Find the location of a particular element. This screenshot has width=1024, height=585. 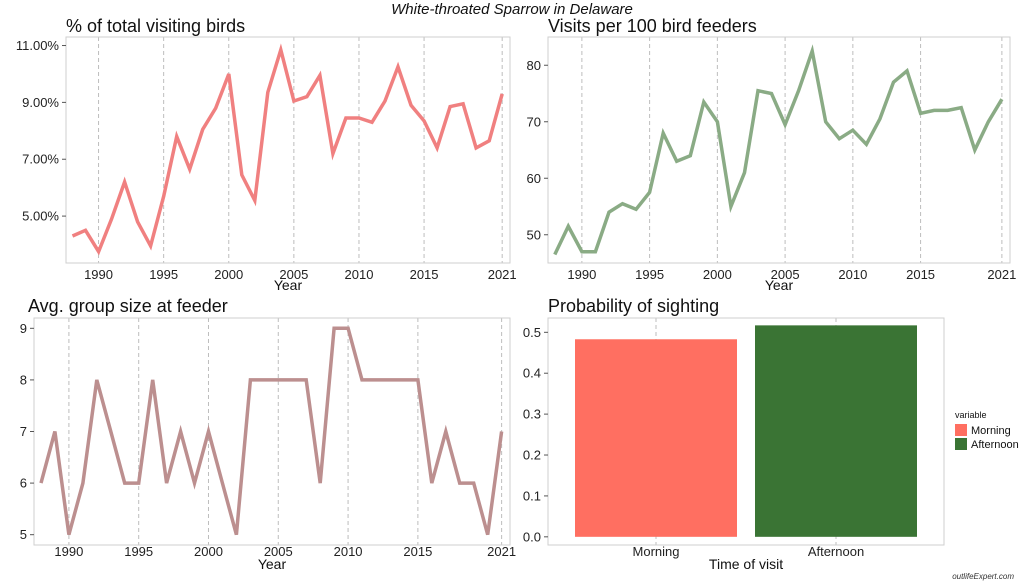

pct-xtick-label: 2021 is located at coordinates (502, 274).